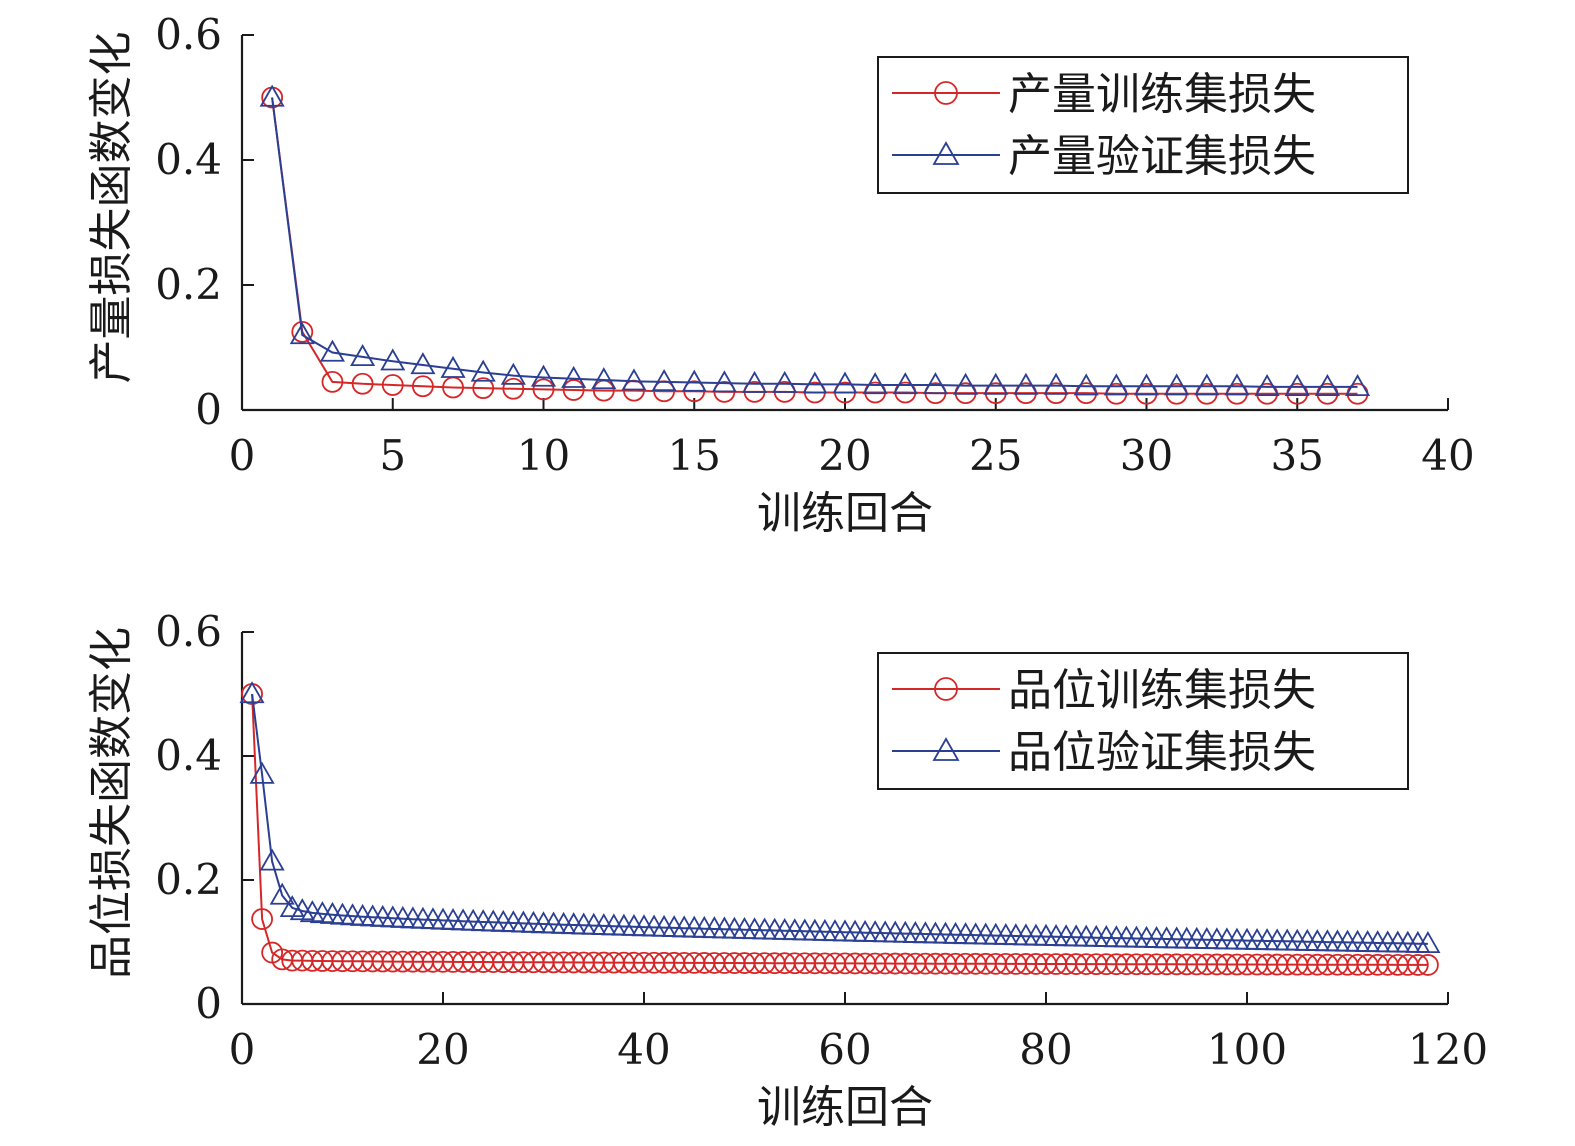 The image size is (1575, 1146). Describe the element at coordinates (694, 455) in the screenshot. I see `x-tick-label: 15` at that location.